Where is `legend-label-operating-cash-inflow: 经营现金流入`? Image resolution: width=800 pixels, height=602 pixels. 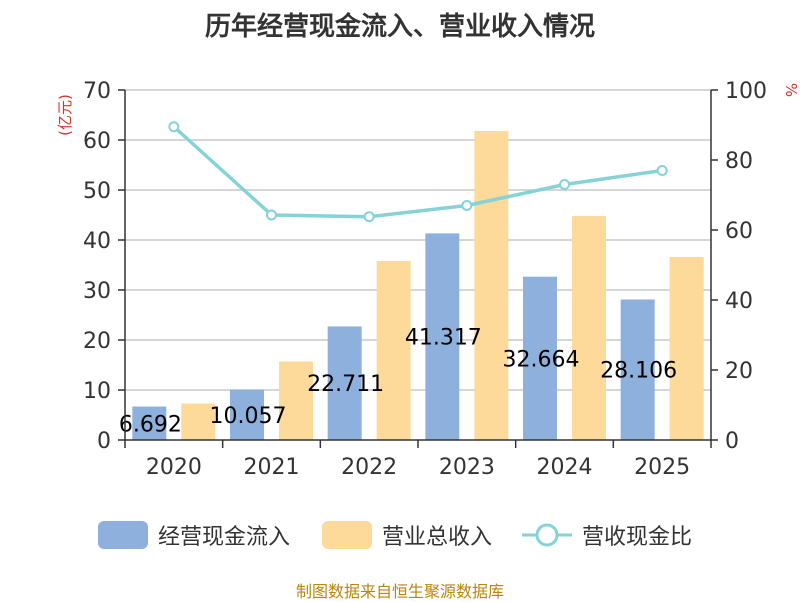 legend-label-operating-cash-inflow: 经营现金流入 is located at coordinates (224, 537).